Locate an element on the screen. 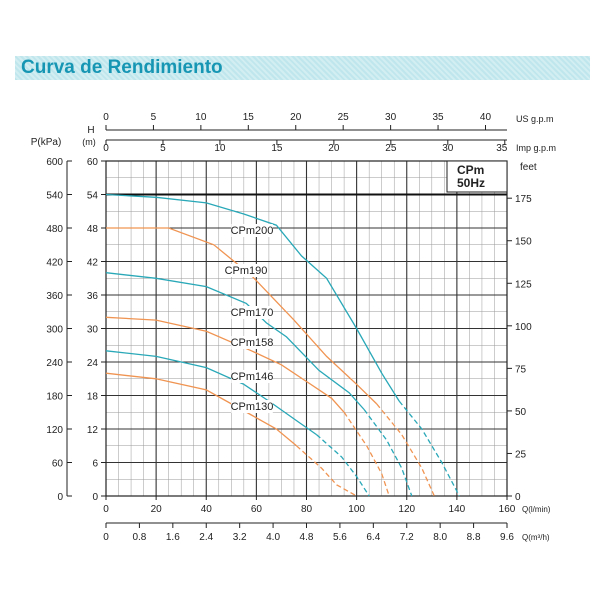 This screenshot has width=600, height=600. curve-label: CPm190 is located at coordinates (246, 271).